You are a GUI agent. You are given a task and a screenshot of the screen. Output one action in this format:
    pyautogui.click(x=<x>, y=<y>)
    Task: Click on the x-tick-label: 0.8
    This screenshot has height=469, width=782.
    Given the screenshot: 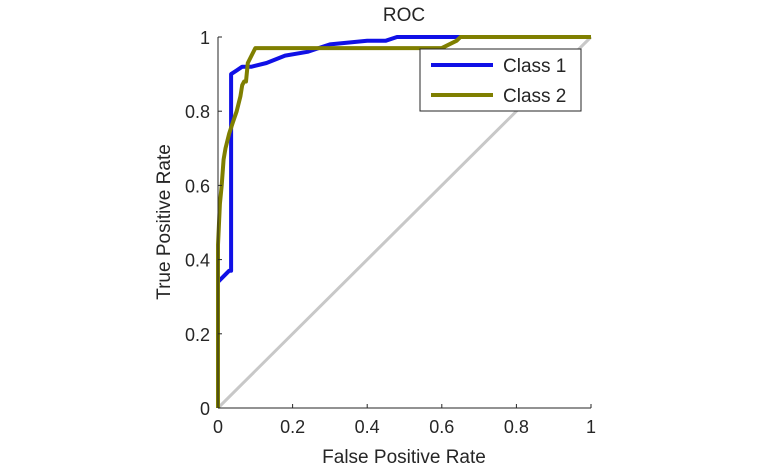 What is the action you would take?
    pyautogui.click(x=516, y=427)
    